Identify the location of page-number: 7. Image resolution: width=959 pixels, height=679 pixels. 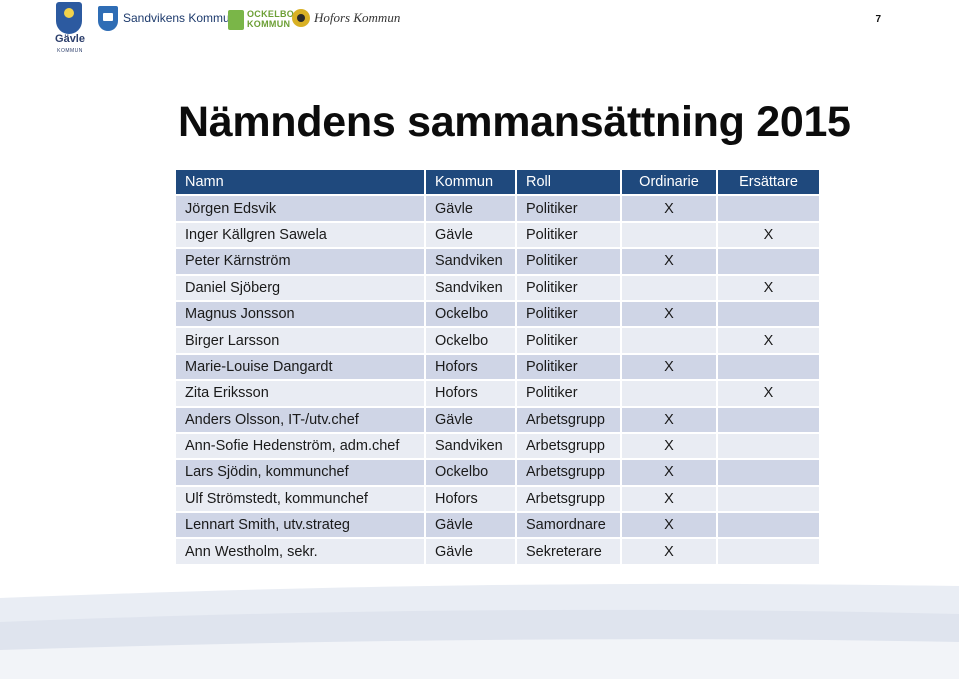
(878, 19).